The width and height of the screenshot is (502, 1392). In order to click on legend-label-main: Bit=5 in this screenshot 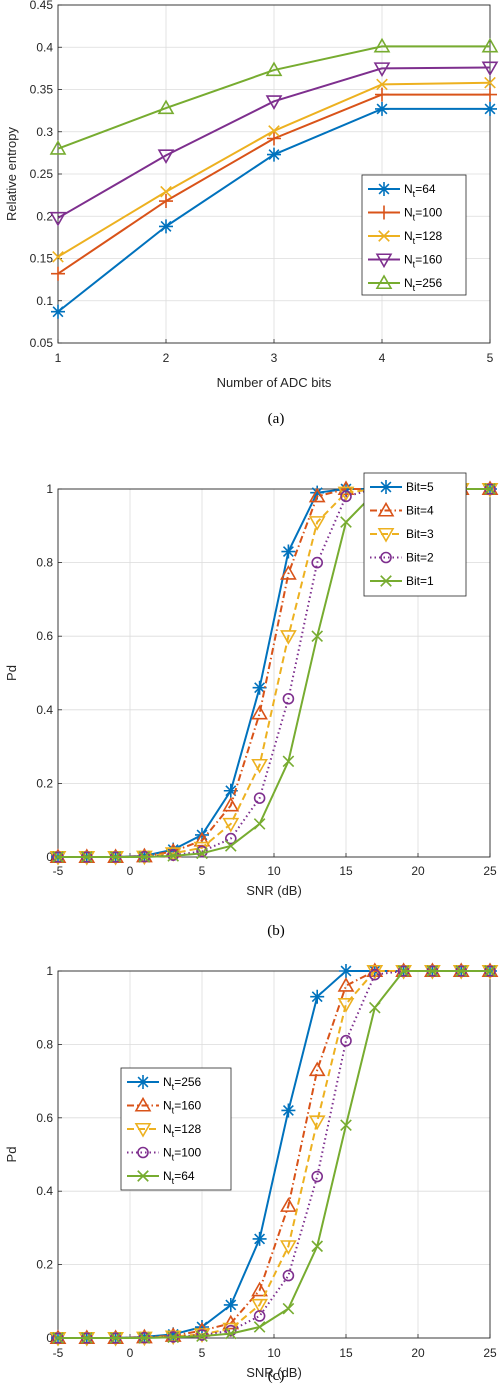, I will do `click(420, 487)`.